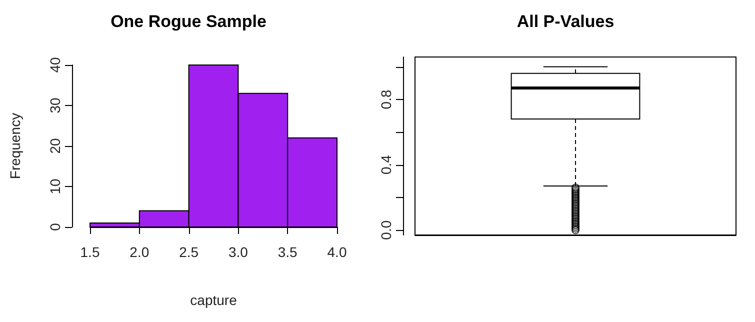  Describe the element at coordinates (337, 252) in the screenshot. I see `x-tick-label: 4.0` at that location.